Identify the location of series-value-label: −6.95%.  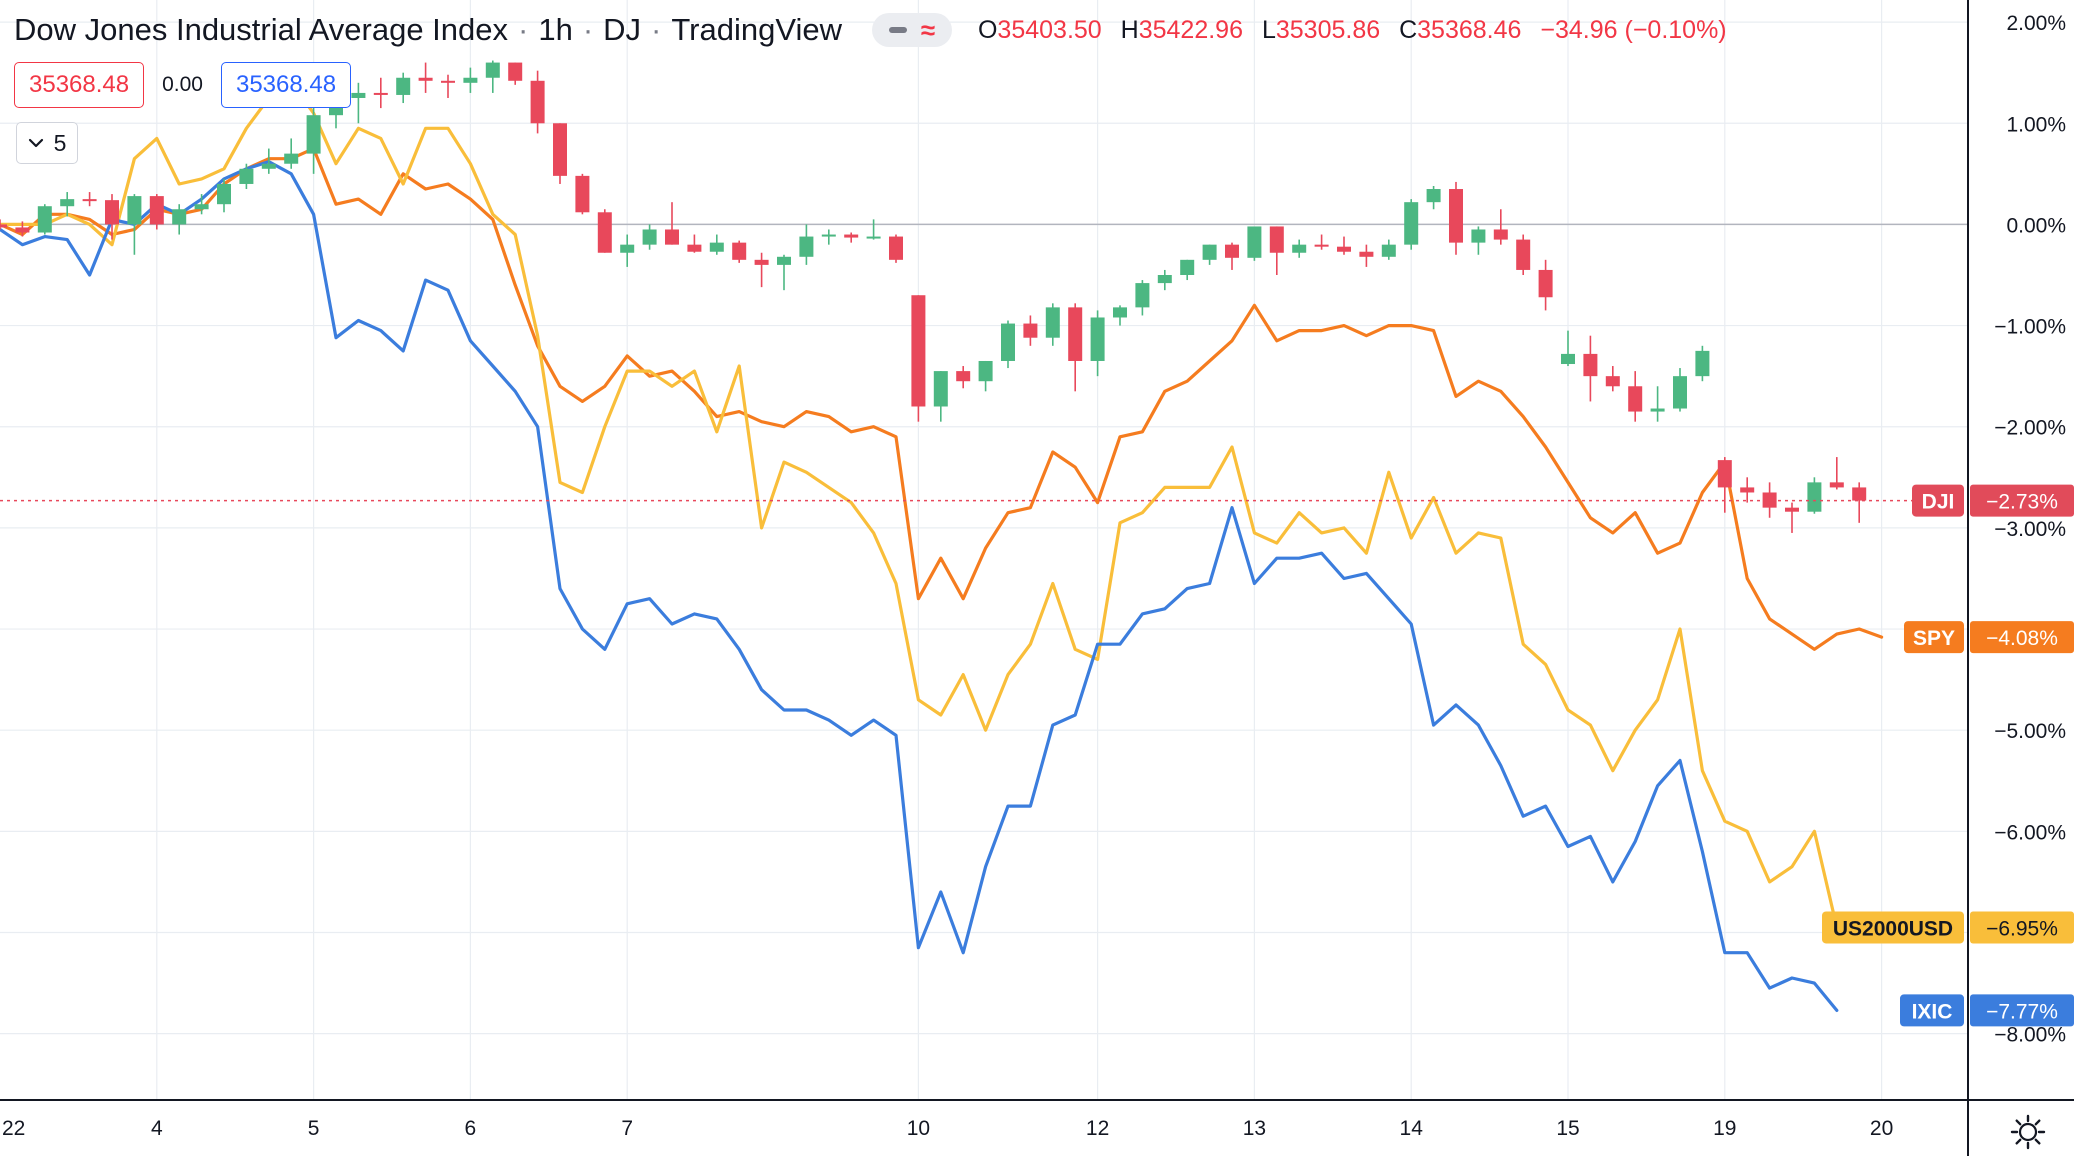
(2022, 928).